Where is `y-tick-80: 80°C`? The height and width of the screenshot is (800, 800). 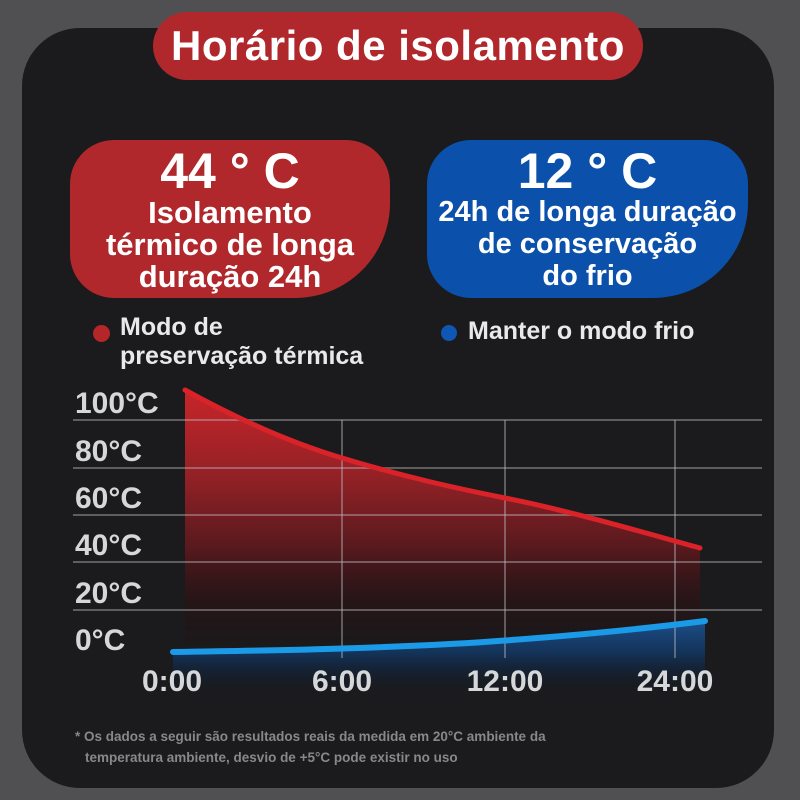
y-tick-80: 80°C is located at coordinates (108, 451).